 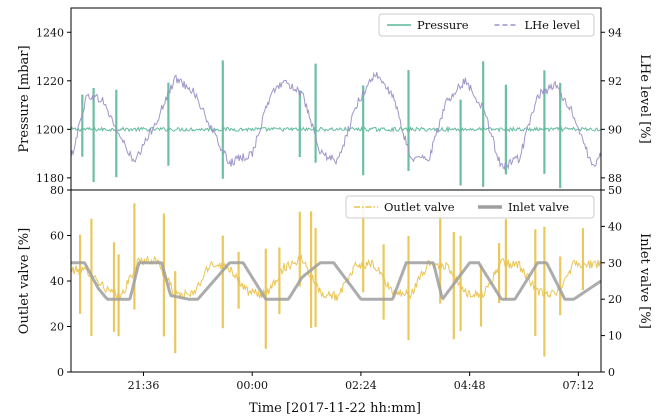 I want to click on y-right-tick-label: 88, so click(x=615, y=178).